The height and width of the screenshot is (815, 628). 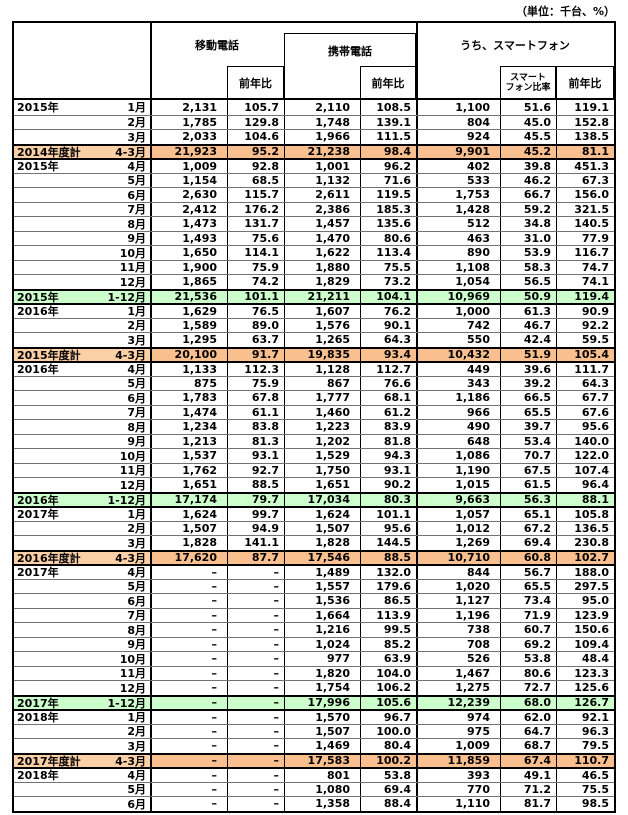 I want to click on period-cell: 11月, so click(x=82, y=470).